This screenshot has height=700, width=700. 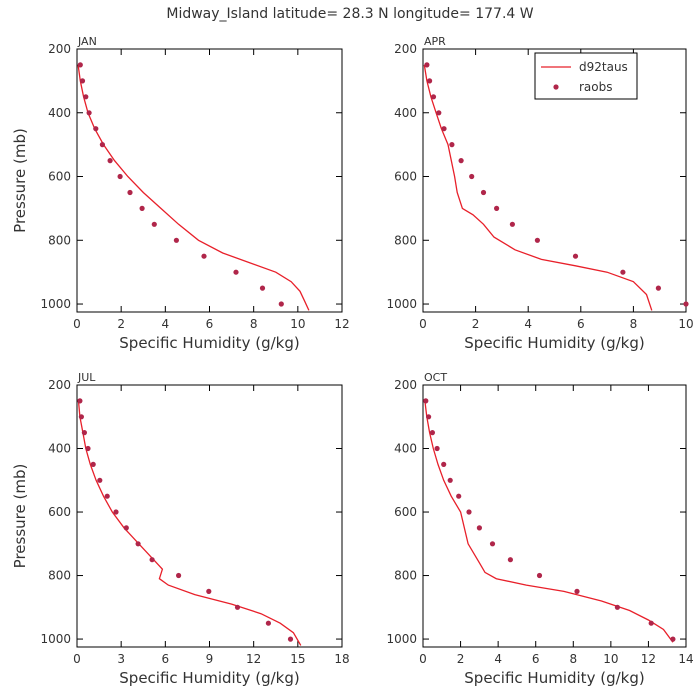 What do you see at coordinates (341, 659) in the screenshot?
I see `x-tick-label: 18` at bounding box center [341, 659].